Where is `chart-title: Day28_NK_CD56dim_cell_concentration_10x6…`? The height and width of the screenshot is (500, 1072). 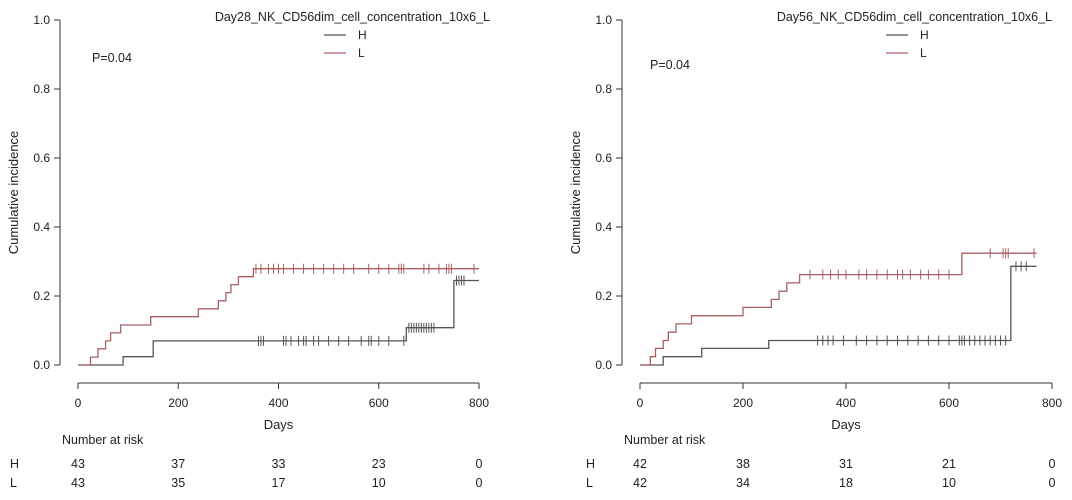 chart-title: Day28_NK_CD56dim_cell_concentration_10x6… is located at coordinates (352, 17).